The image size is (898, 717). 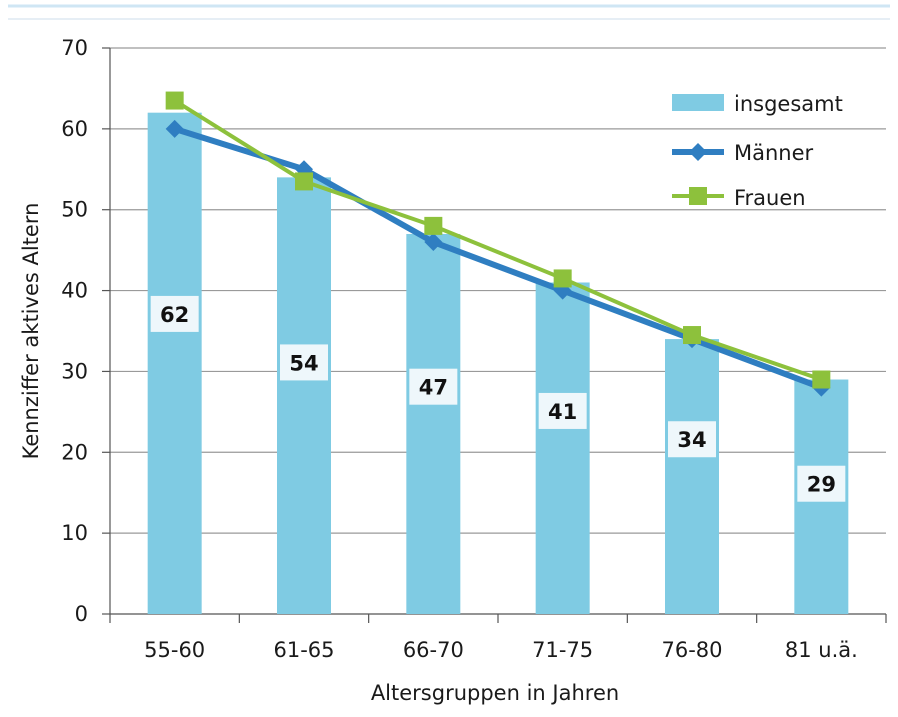 What do you see at coordinates (821, 650) in the screenshot?
I see `x-tick-label: 81 u.ä.` at bounding box center [821, 650].